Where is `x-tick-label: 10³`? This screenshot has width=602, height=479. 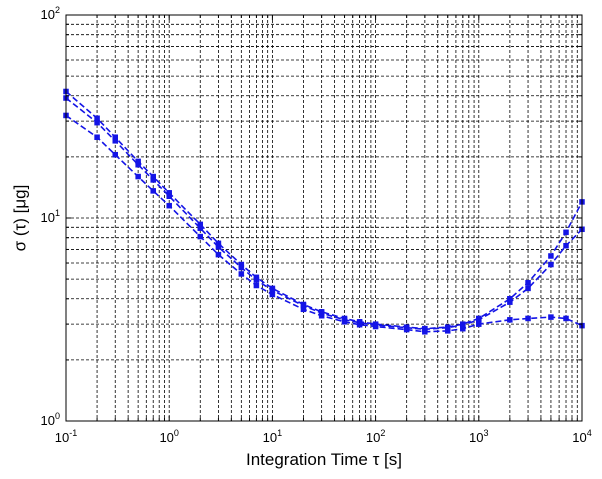 x-tick-label: 10³ is located at coordinates (478, 436).